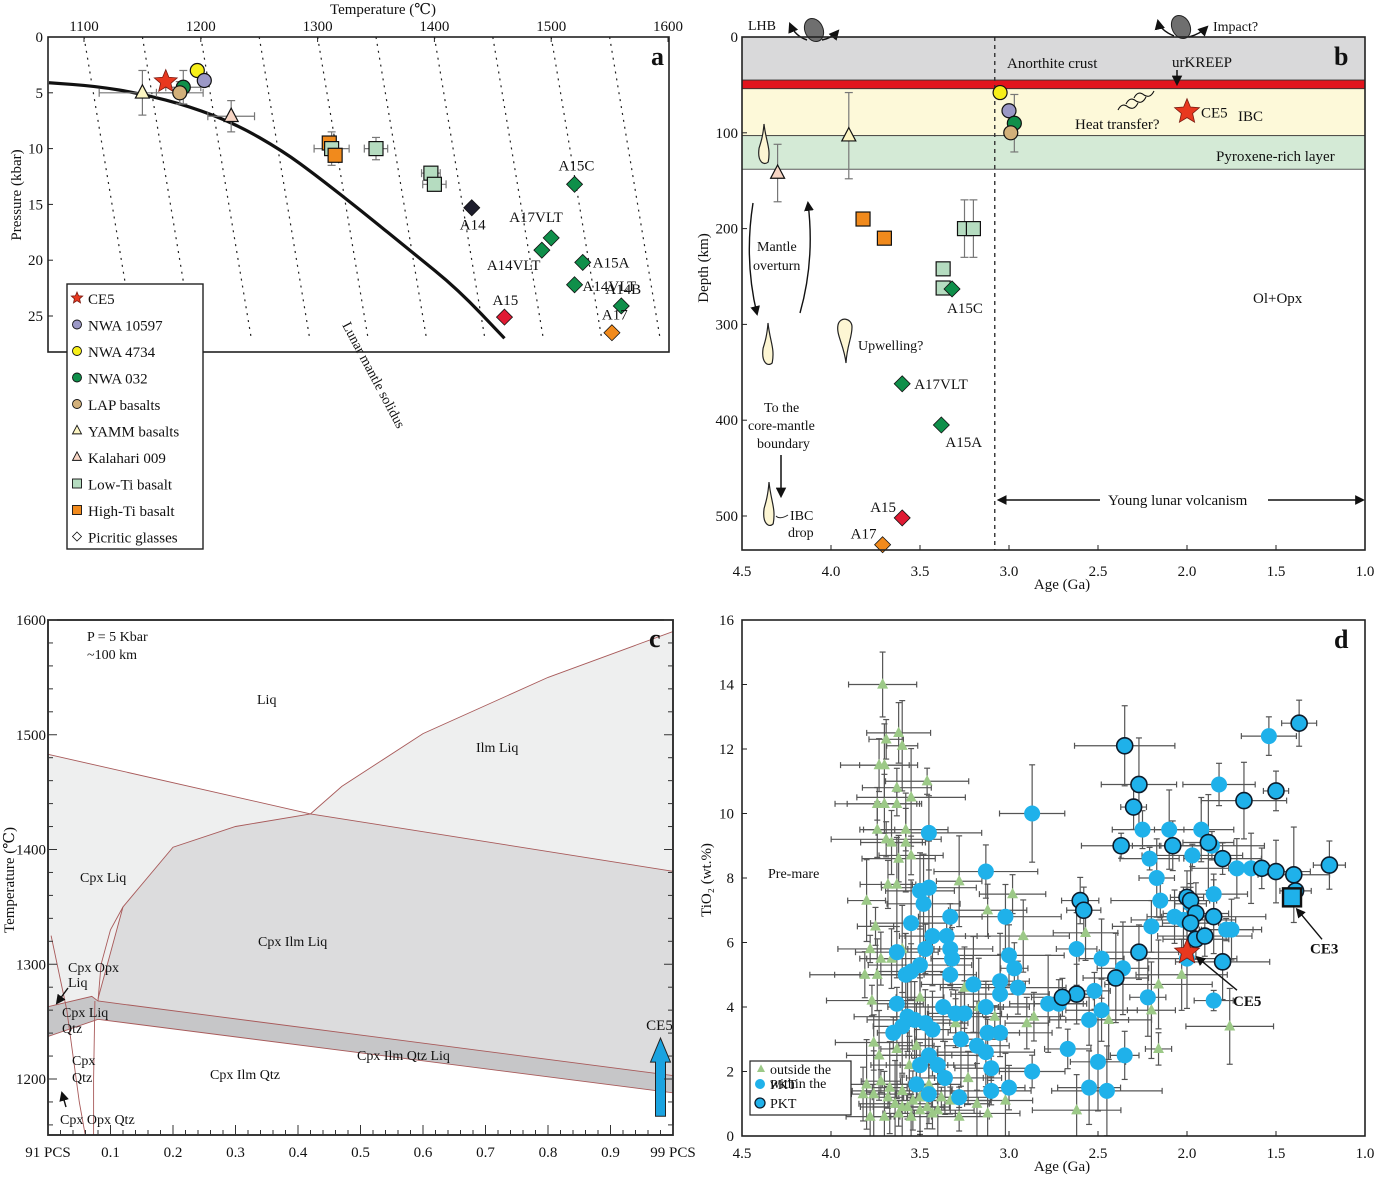 The image size is (1380, 1177). What do you see at coordinates (731, 1008) in the screenshot?
I see `y-tick-label: 4` at bounding box center [731, 1008].